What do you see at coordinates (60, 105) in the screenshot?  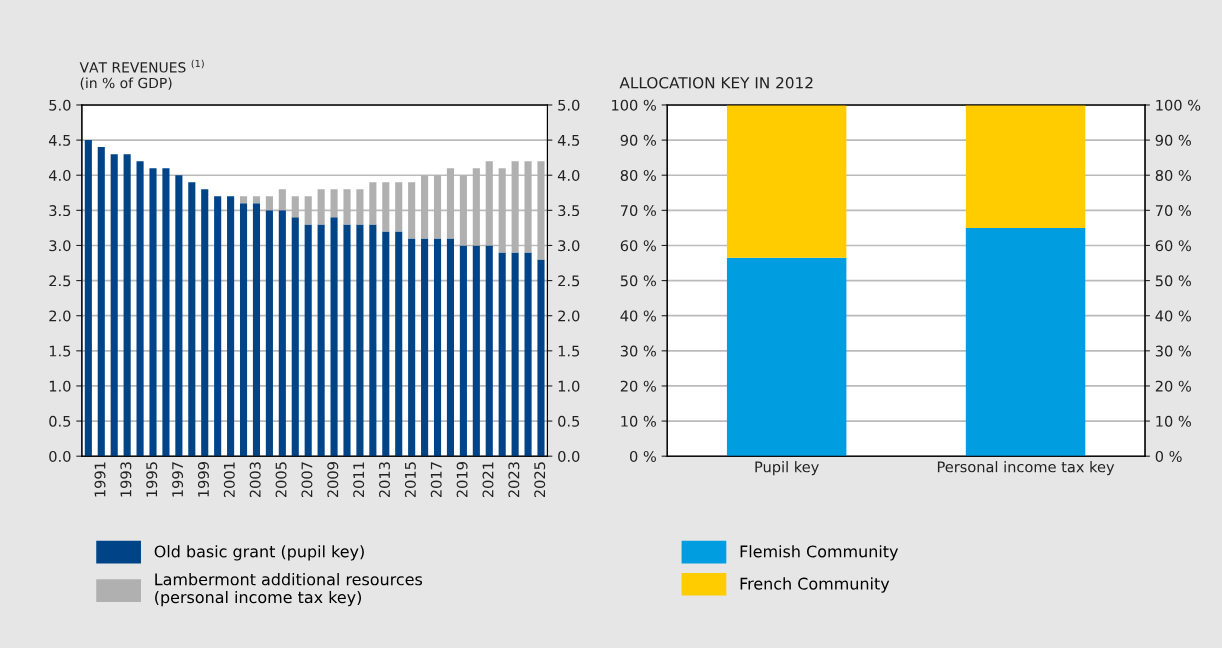 I see `y-tick-label: 5.0` at bounding box center [60, 105].